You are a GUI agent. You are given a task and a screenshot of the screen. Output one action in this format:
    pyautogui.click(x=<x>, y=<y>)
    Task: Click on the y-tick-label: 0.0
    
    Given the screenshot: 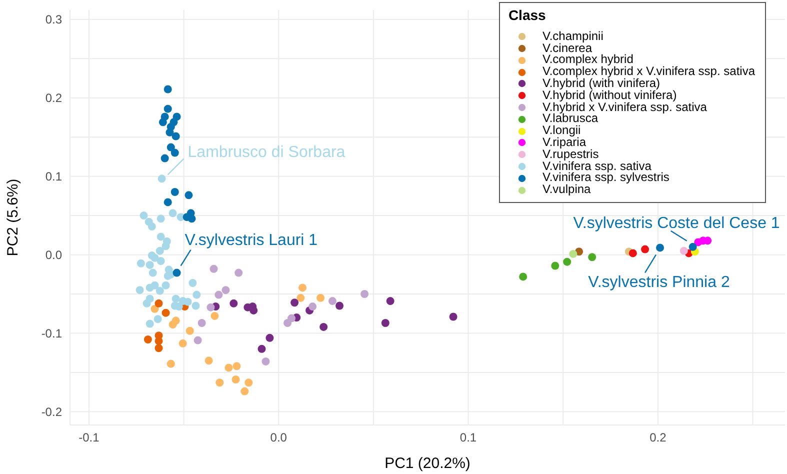 What is the action you would take?
    pyautogui.click(x=53, y=255)
    